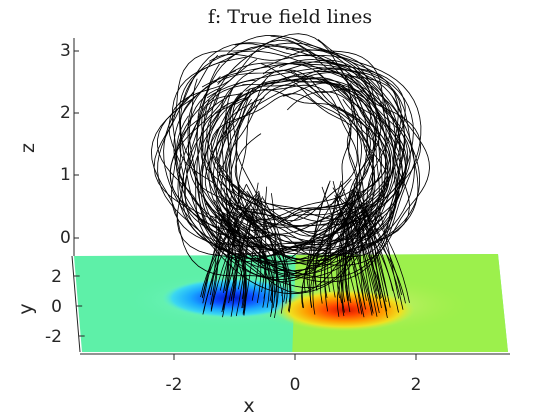  I want to click on z-tick-label: 3, so click(65, 51).